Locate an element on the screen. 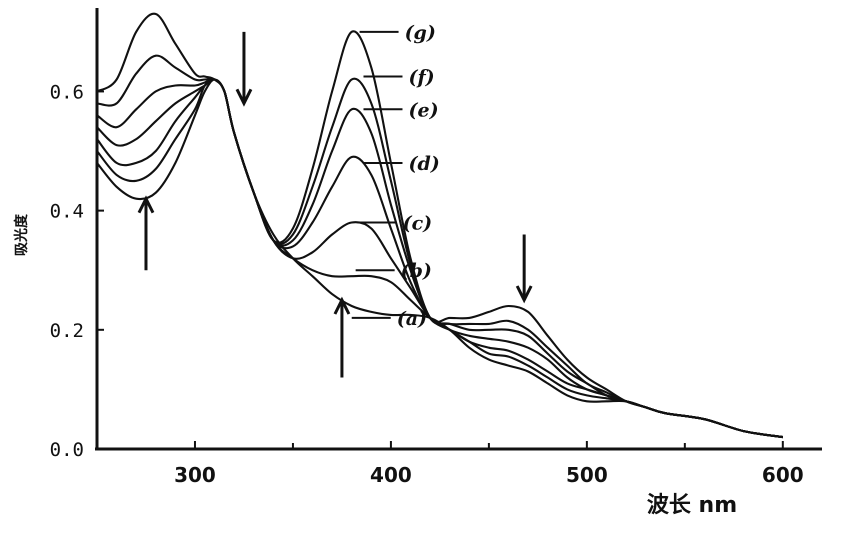 The height and width of the screenshot is (539, 865). series-label: (f) is located at coordinates (421, 78).